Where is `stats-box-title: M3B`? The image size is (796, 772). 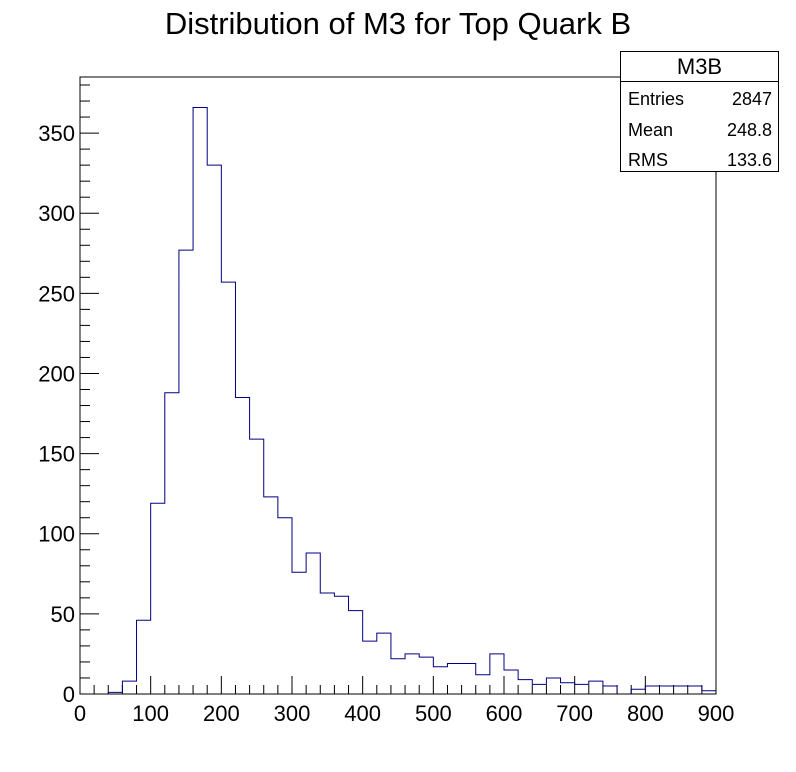 stats-box-title: M3B is located at coordinates (699, 67).